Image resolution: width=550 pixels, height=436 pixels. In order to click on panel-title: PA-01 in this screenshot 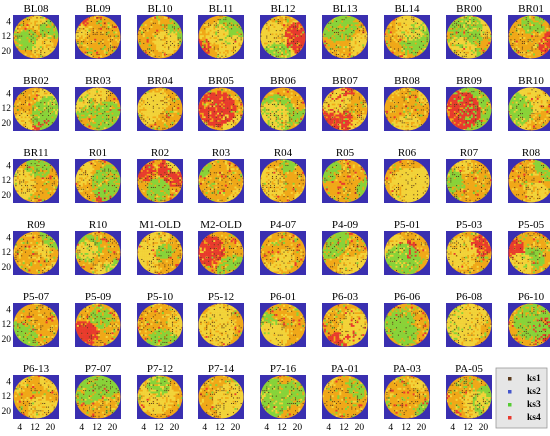, I will do `click(345, 369)`.